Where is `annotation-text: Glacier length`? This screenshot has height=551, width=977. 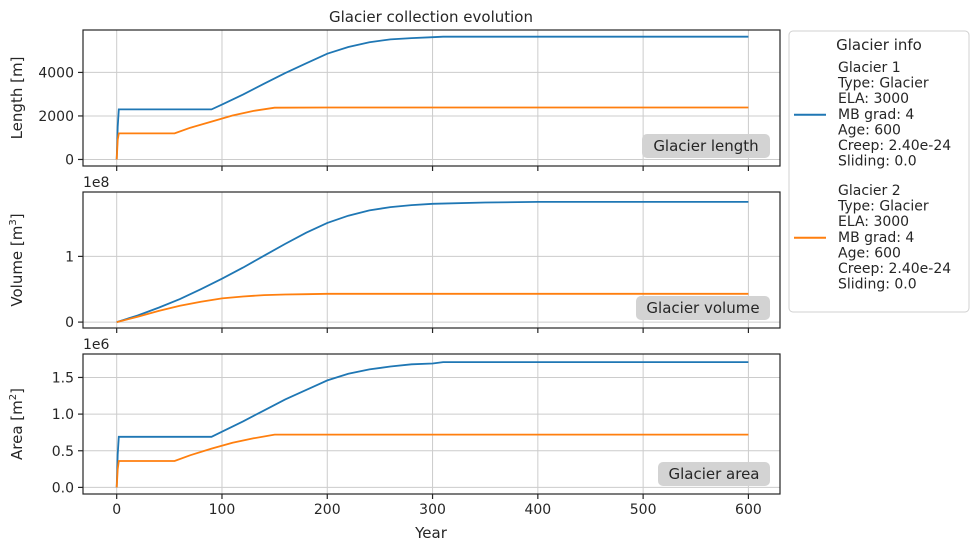 annotation-text: Glacier length is located at coordinates (705, 146).